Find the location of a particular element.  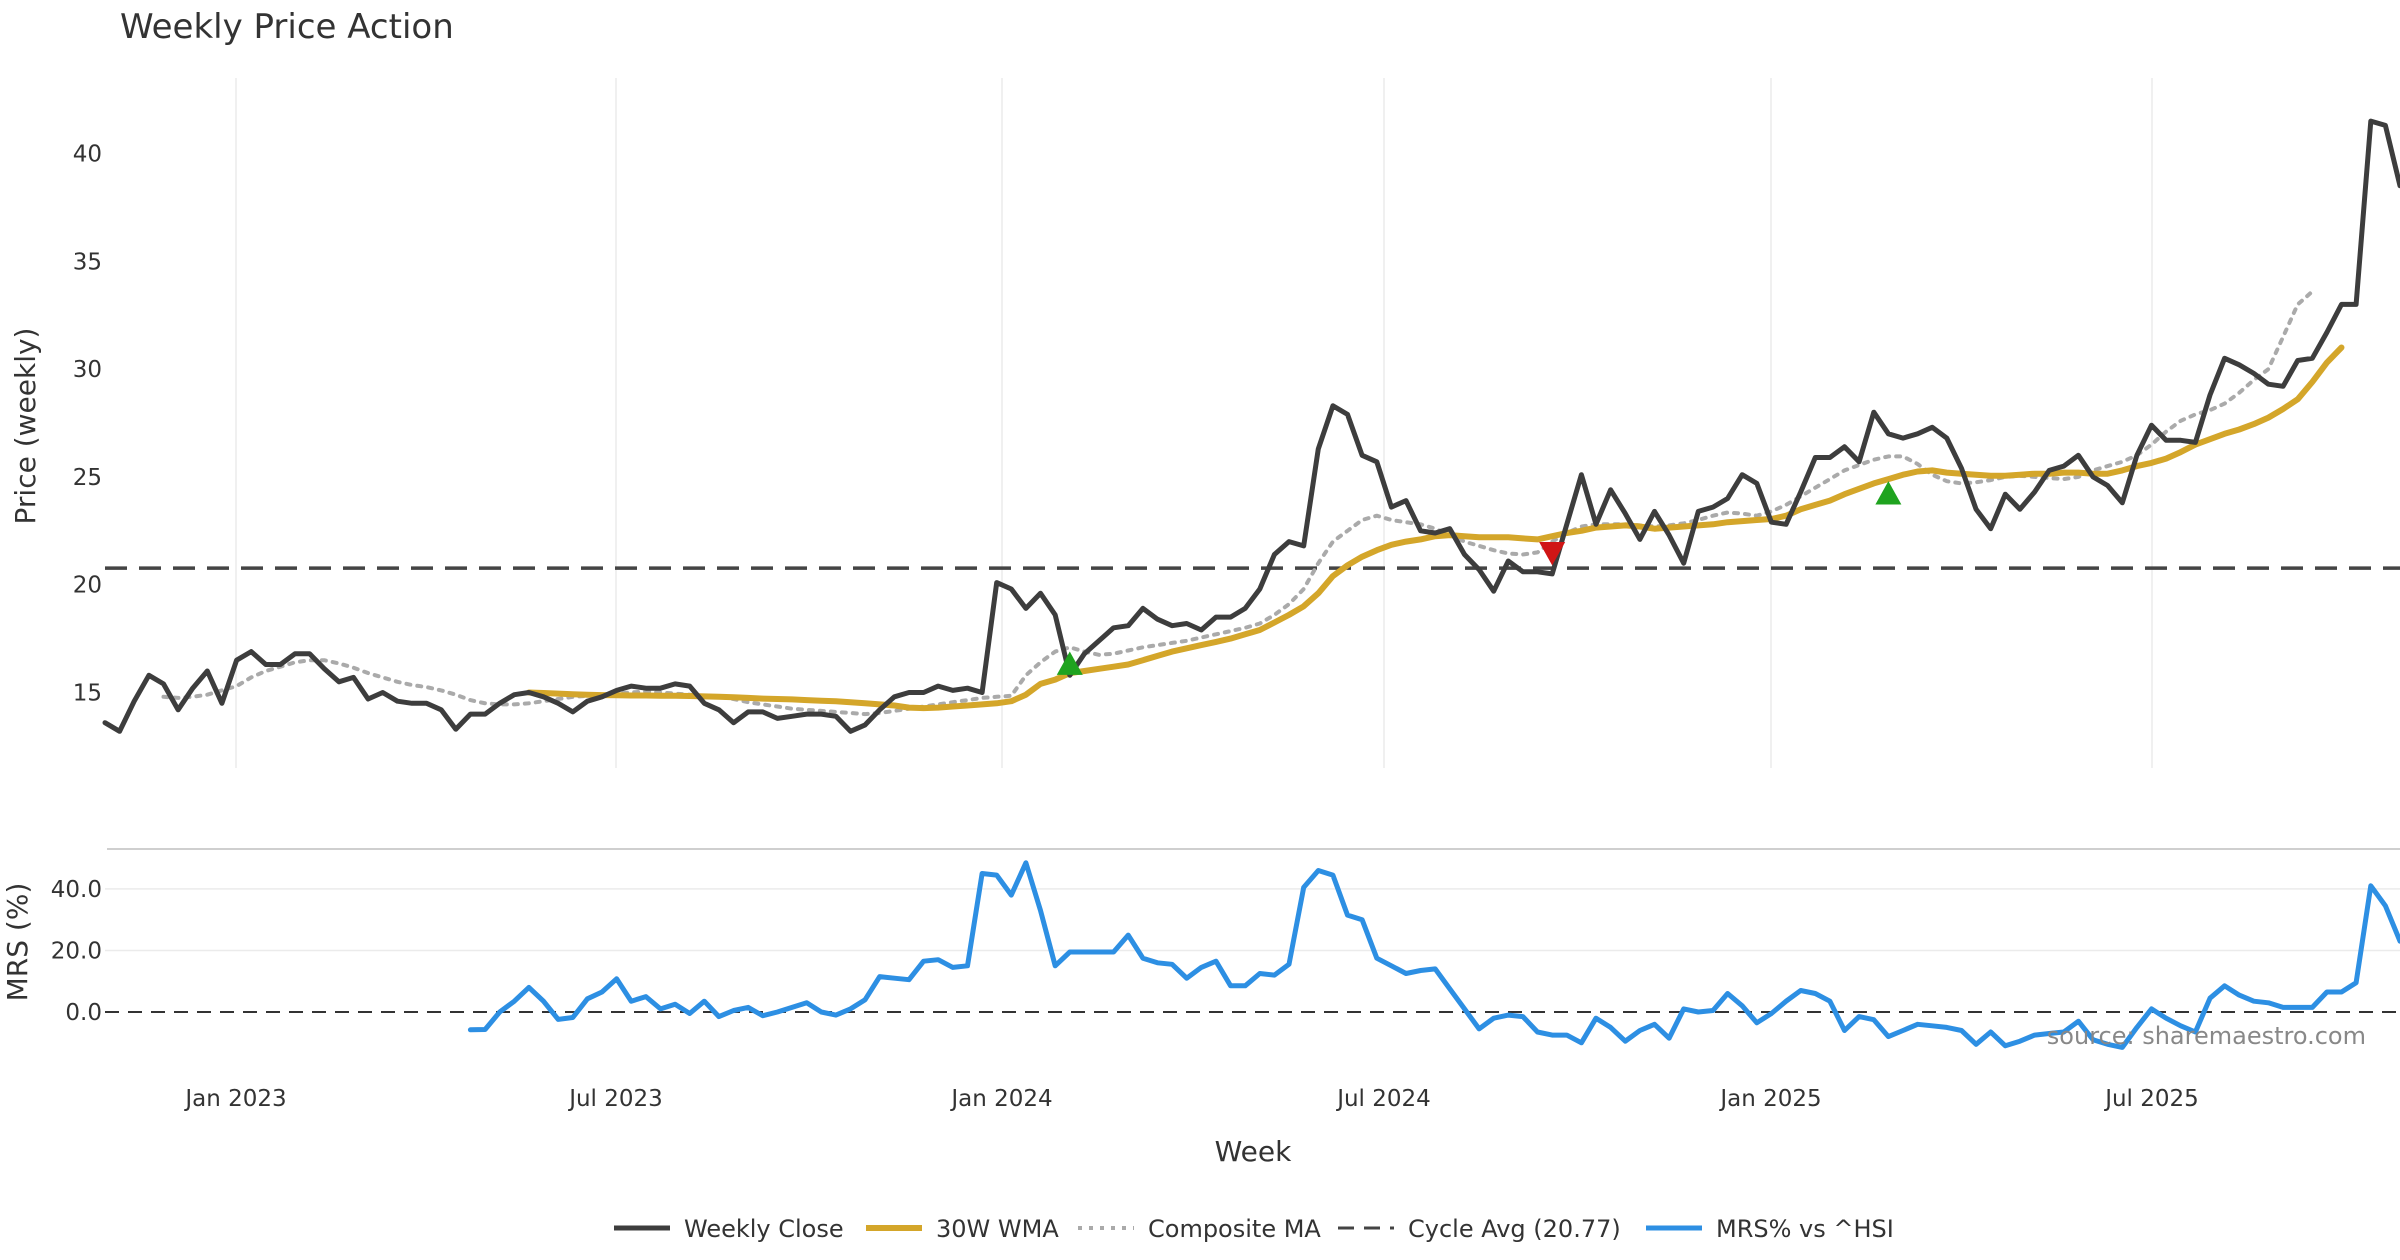

x-tick-label: Jan 2023 is located at coordinates (234, 1099).